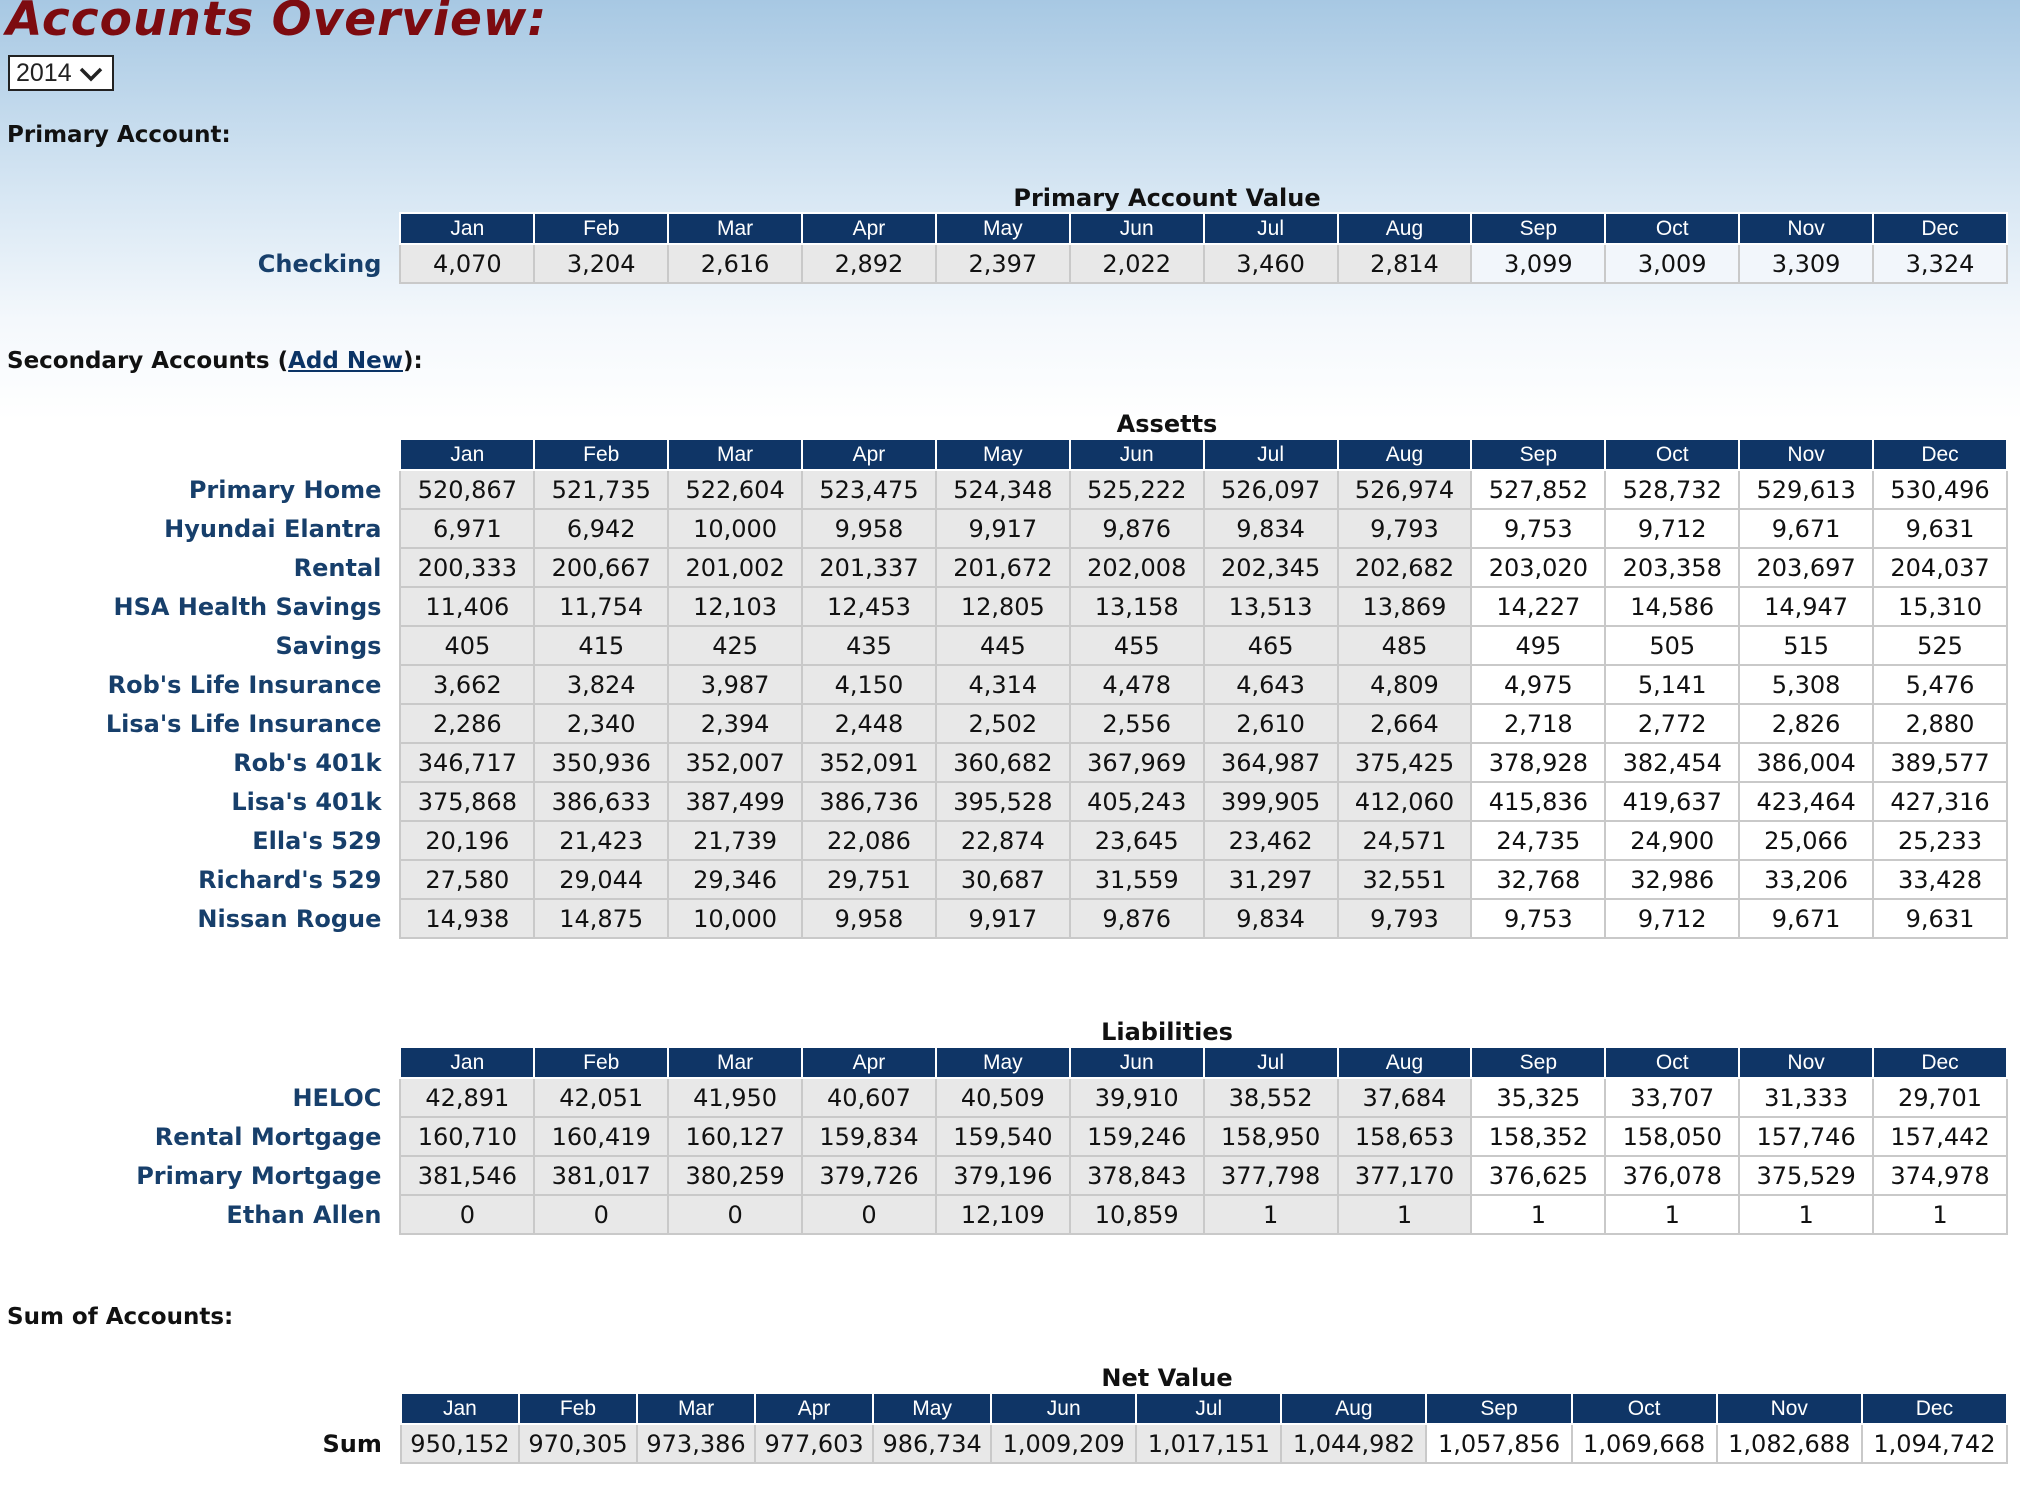 The height and width of the screenshot is (1497, 2020). Describe the element at coordinates (307, 762) in the screenshot. I see `account-name: Rob's 401k` at that location.